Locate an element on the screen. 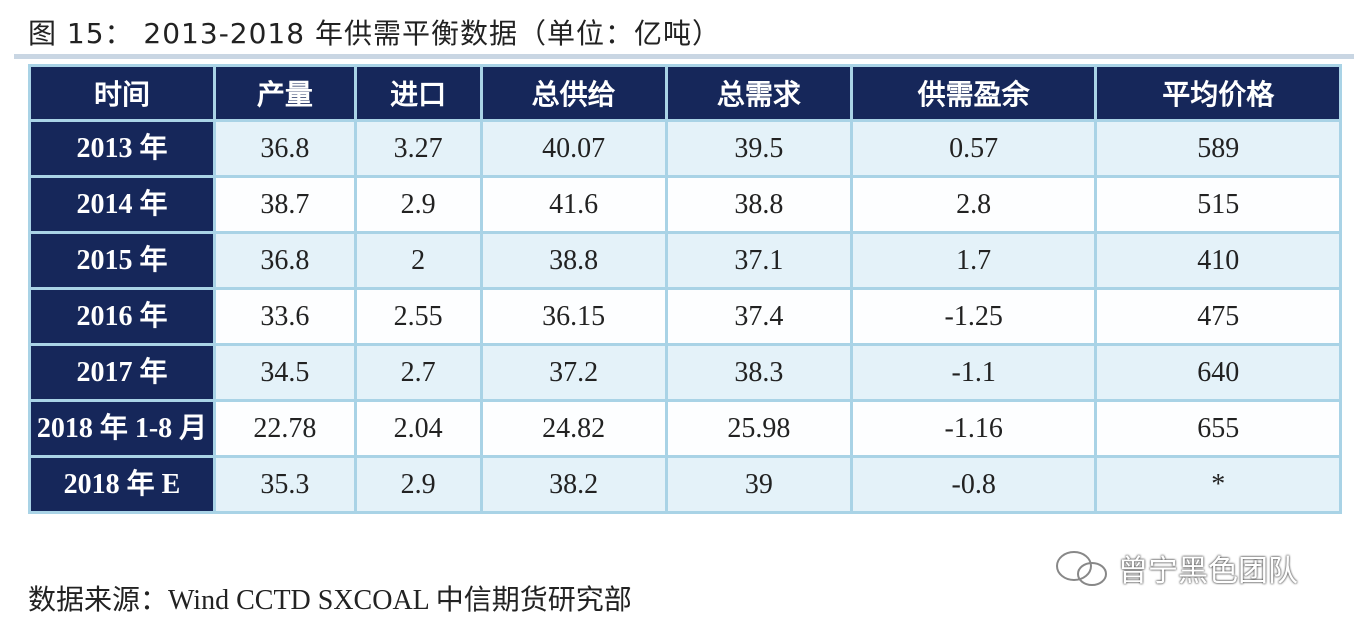 This screenshot has width=1368, height=628. row-header: 2013 年 is located at coordinates (122, 148).